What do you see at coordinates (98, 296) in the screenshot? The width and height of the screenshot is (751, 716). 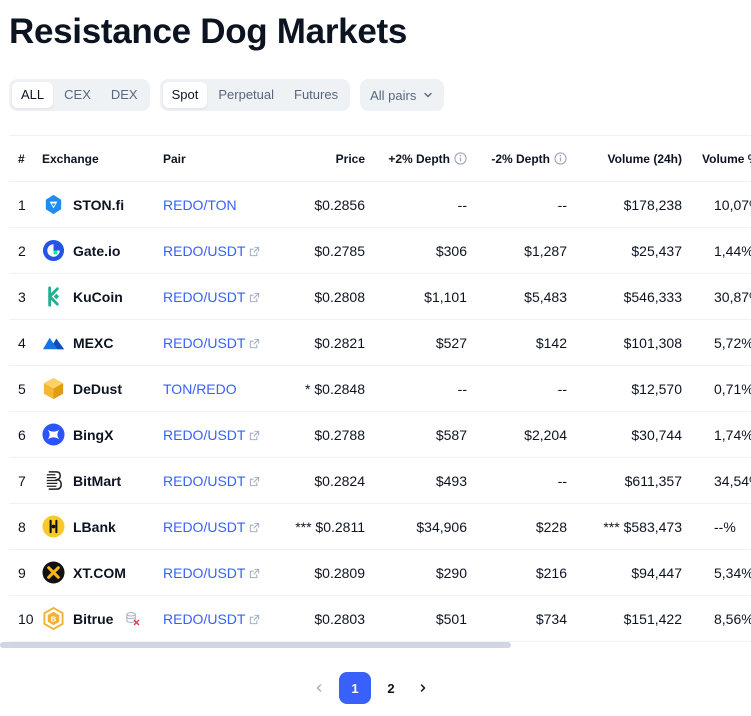 I see `exchange-name: KuCoin` at bounding box center [98, 296].